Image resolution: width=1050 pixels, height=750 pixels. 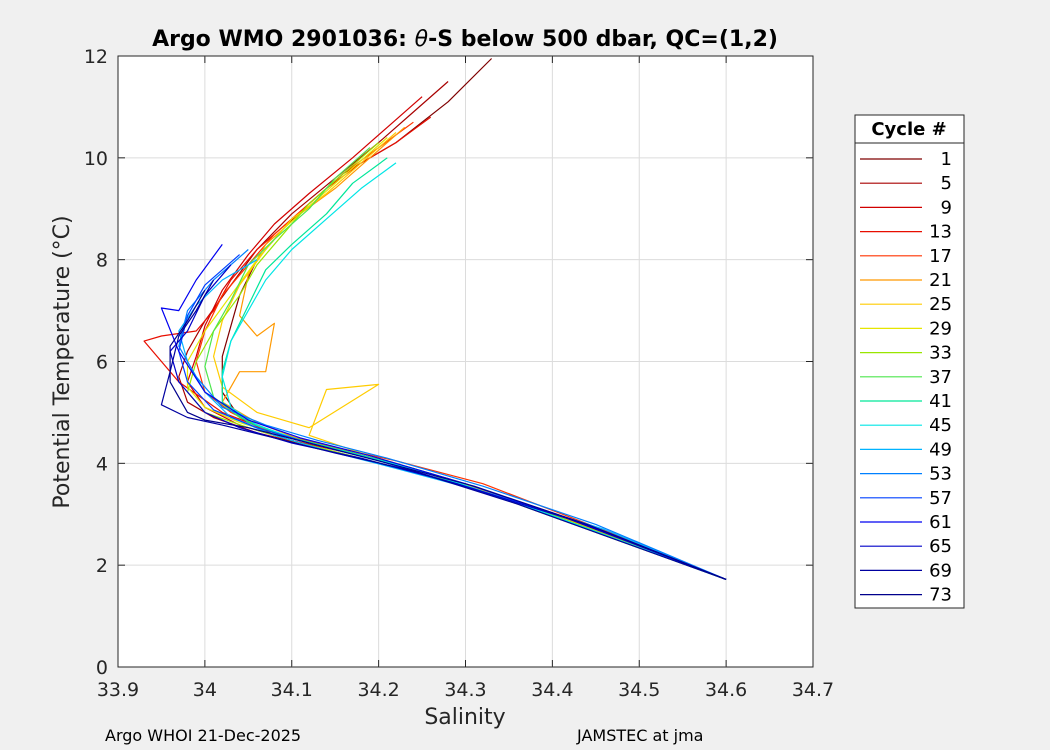 What do you see at coordinates (940, 546) in the screenshot?
I see `legend-label: 65` at bounding box center [940, 546].